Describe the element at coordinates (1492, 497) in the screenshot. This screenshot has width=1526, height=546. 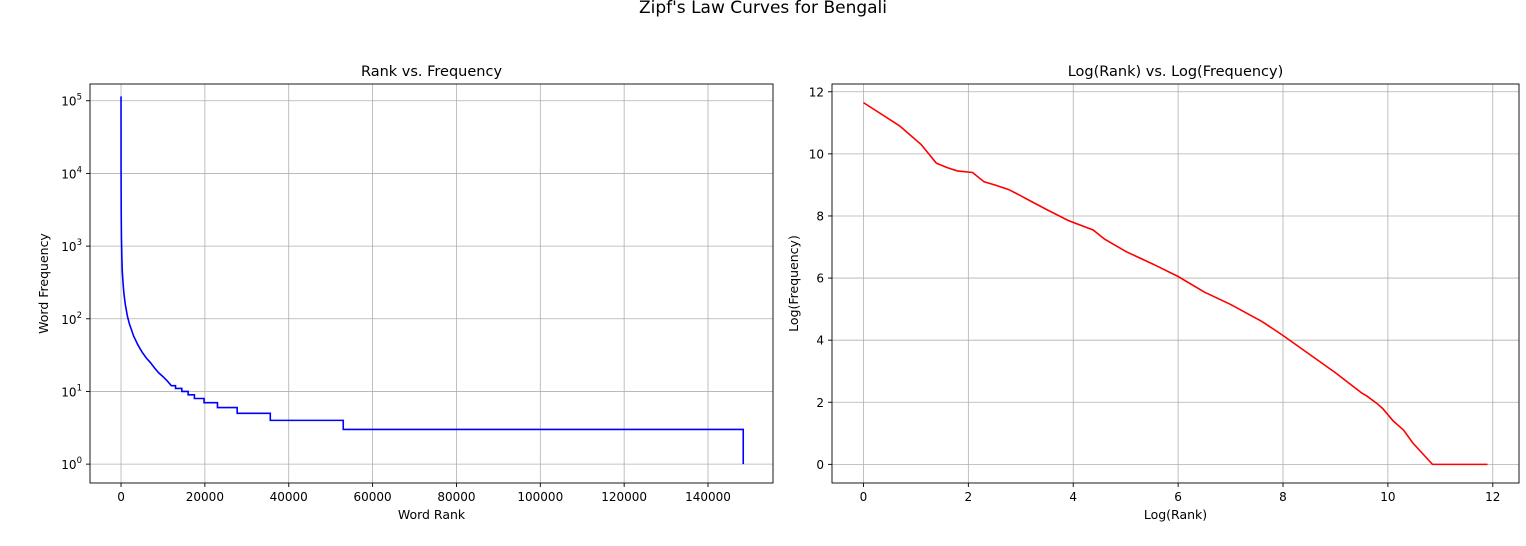
I see `log-log-x-tick-label: 12` at that location.